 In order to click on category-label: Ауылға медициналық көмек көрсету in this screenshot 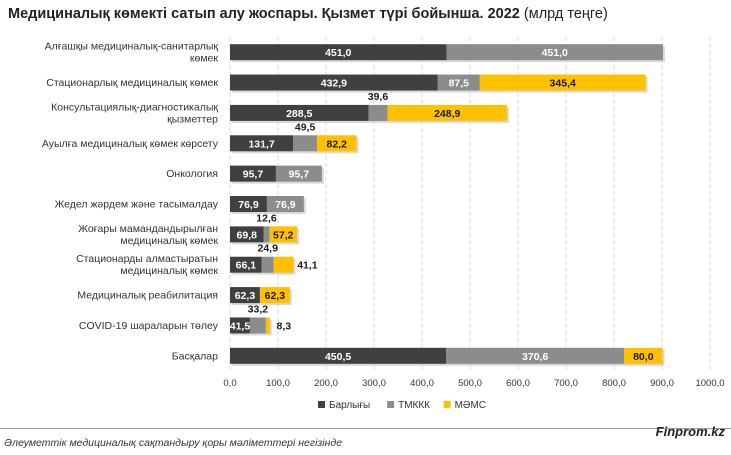, I will do `click(130, 144)`.